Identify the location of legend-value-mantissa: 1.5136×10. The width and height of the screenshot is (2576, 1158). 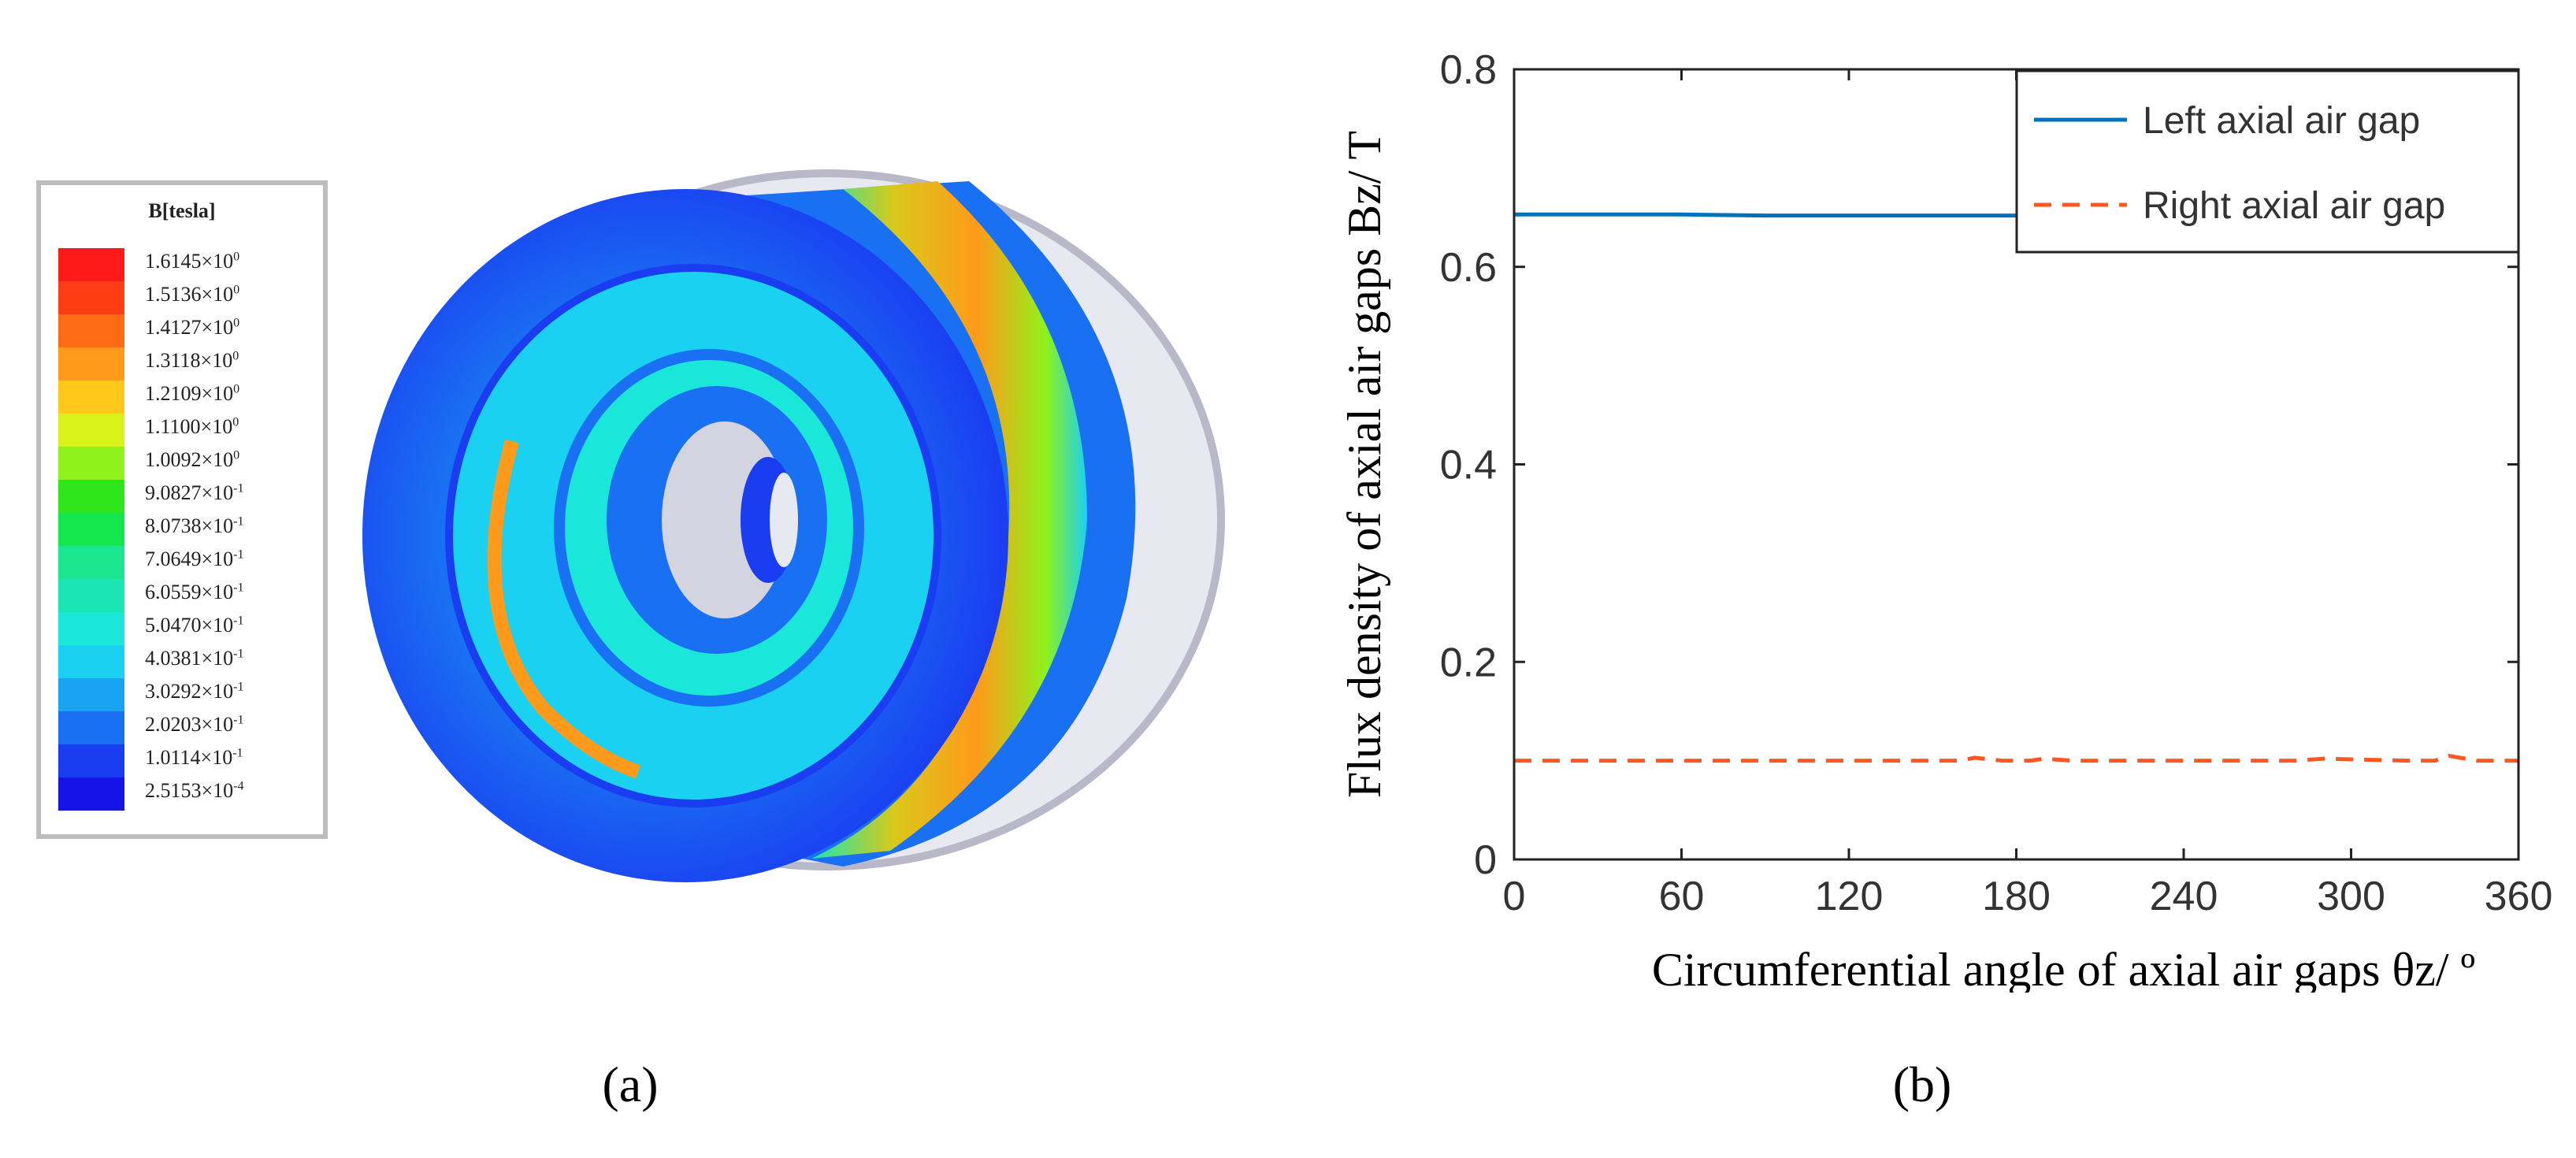
(189, 295).